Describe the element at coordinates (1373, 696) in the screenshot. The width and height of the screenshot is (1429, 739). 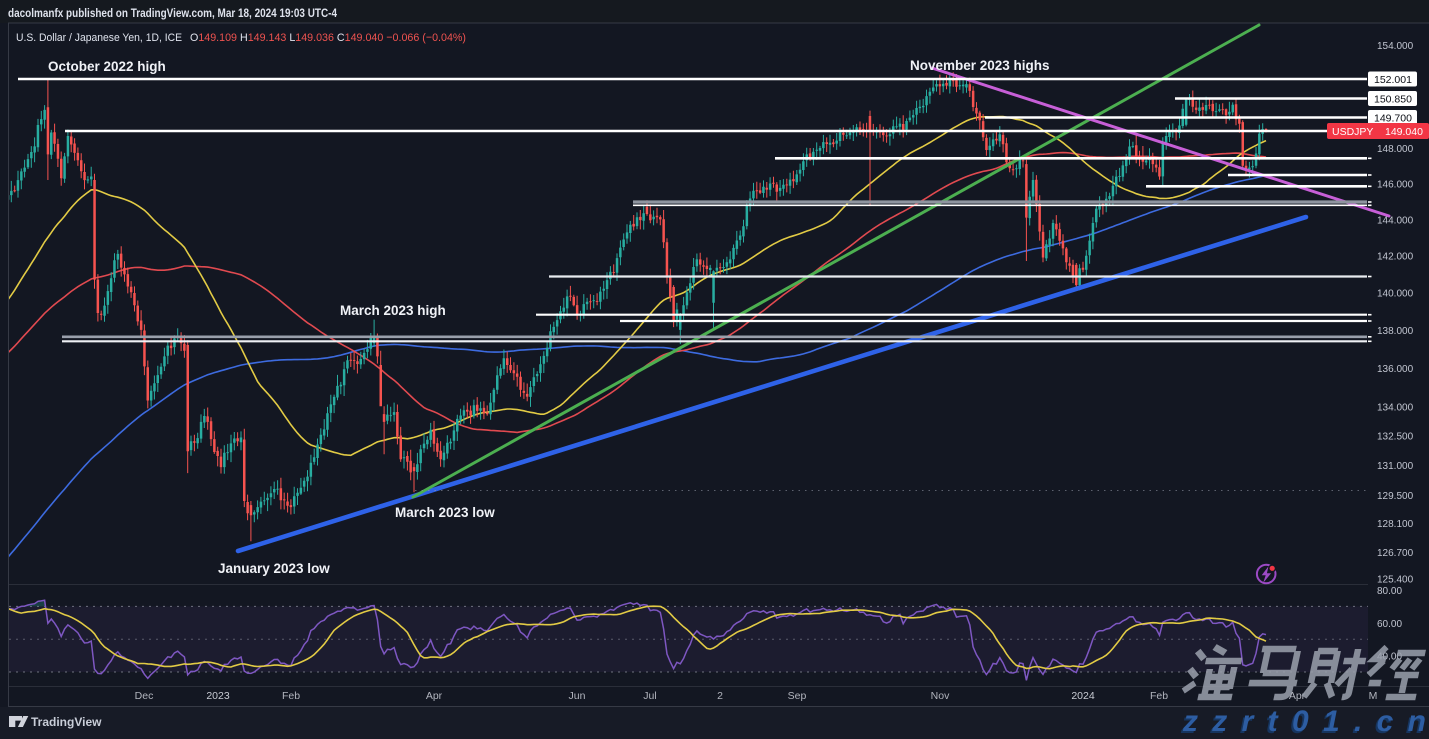
I see `svg-text: M` at that location.